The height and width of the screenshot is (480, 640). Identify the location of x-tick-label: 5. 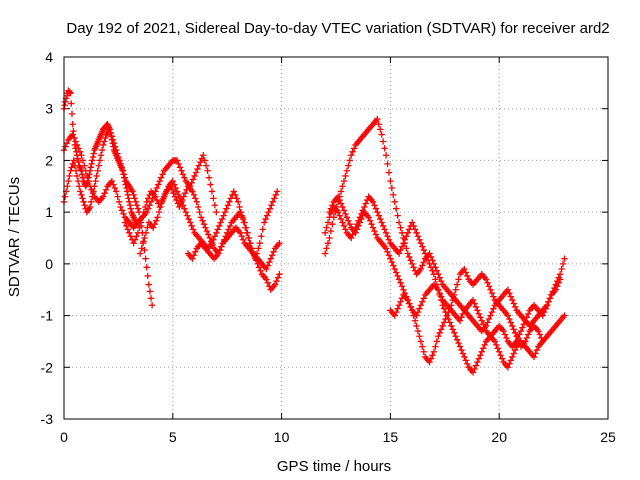
(173, 437).